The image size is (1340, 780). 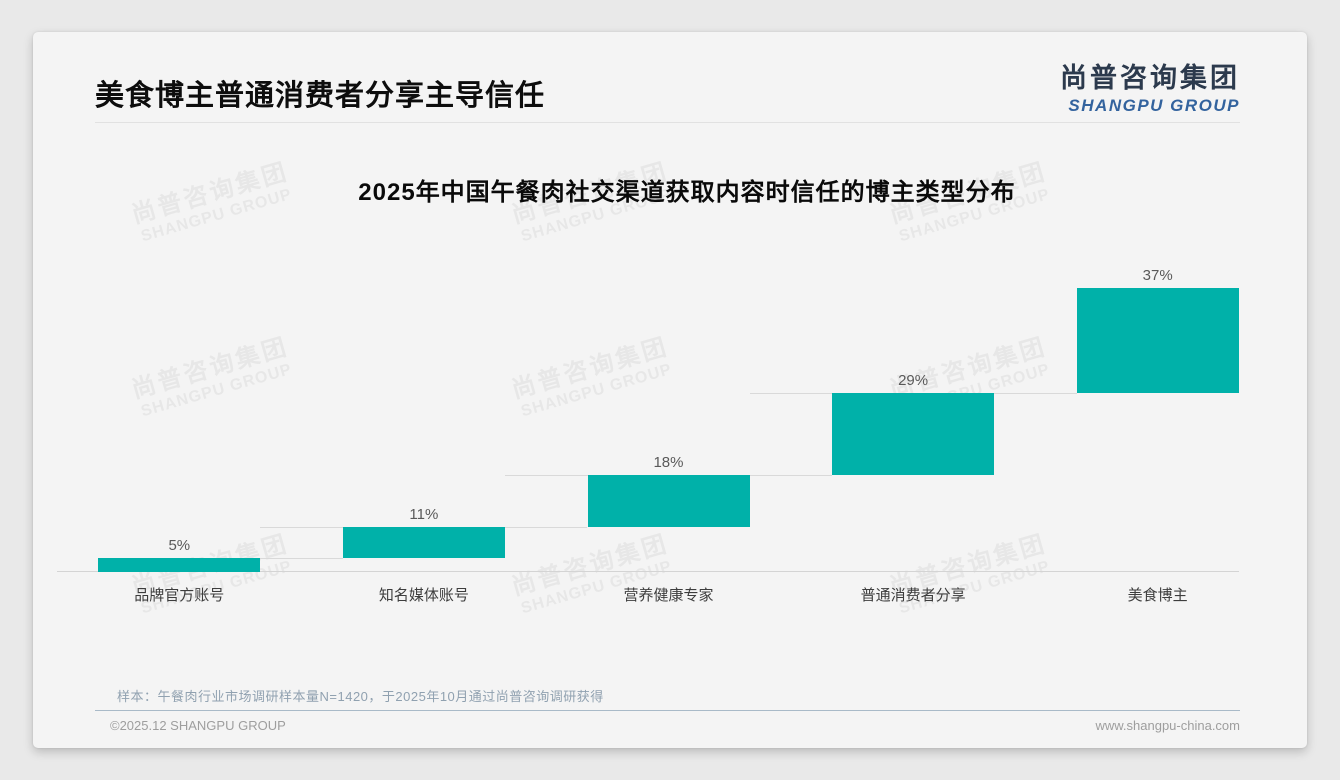 I want to click on bar-value-label: 37%, so click(x=1157, y=275).